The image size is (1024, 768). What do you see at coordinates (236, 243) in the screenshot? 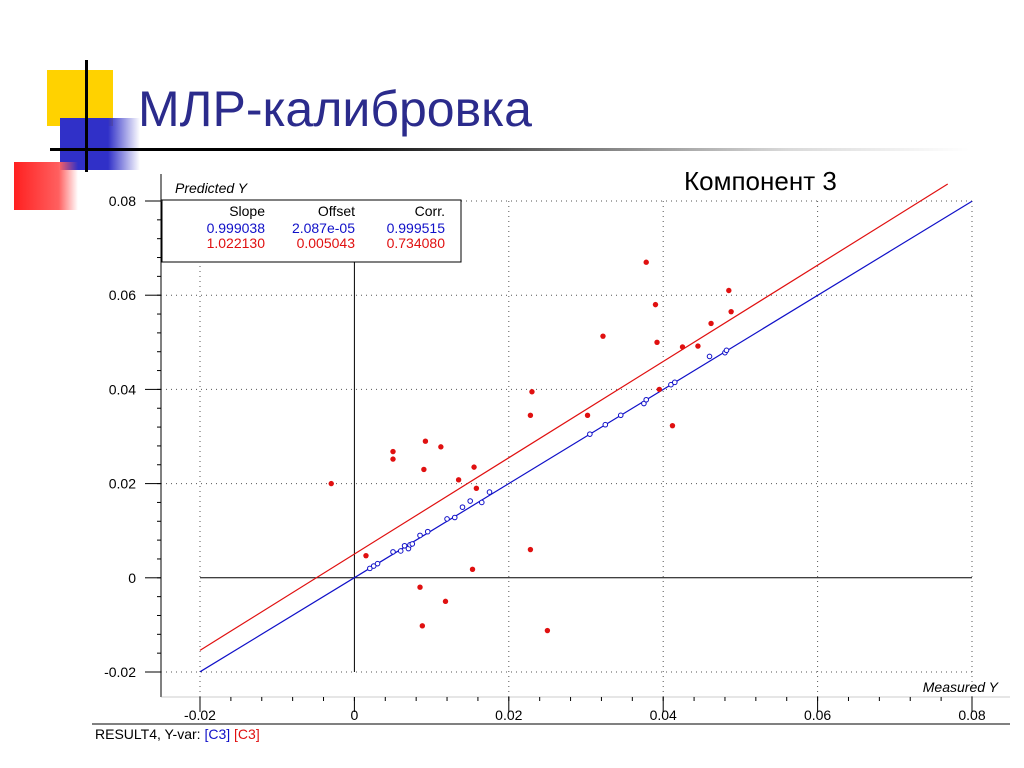
I see `validation-stat-value: 1.022130` at bounding box center [236, 243].